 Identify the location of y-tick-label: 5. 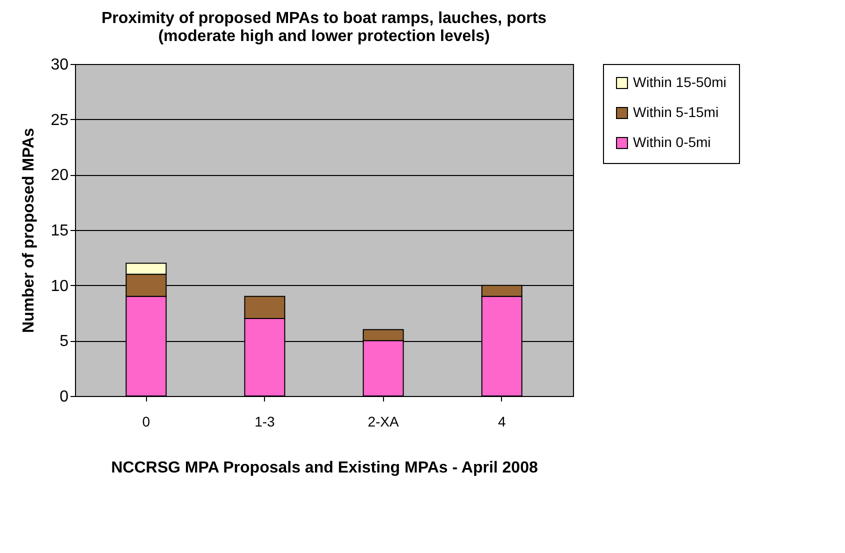
(64, 341).